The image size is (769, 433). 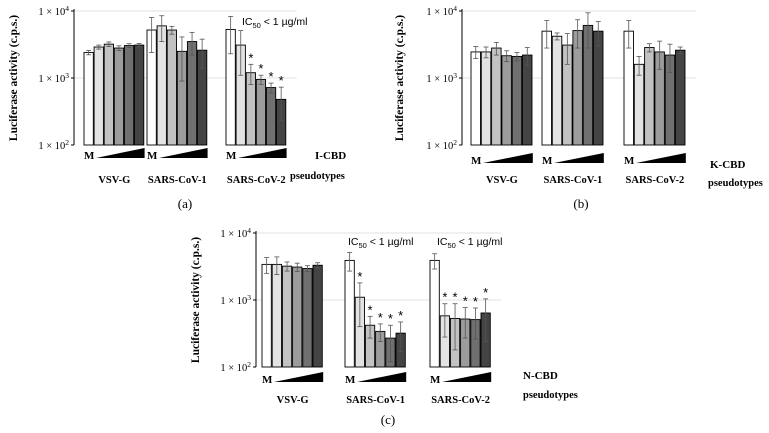 I want to click on compound-label: K-CBD, so click(x=728, y=165).